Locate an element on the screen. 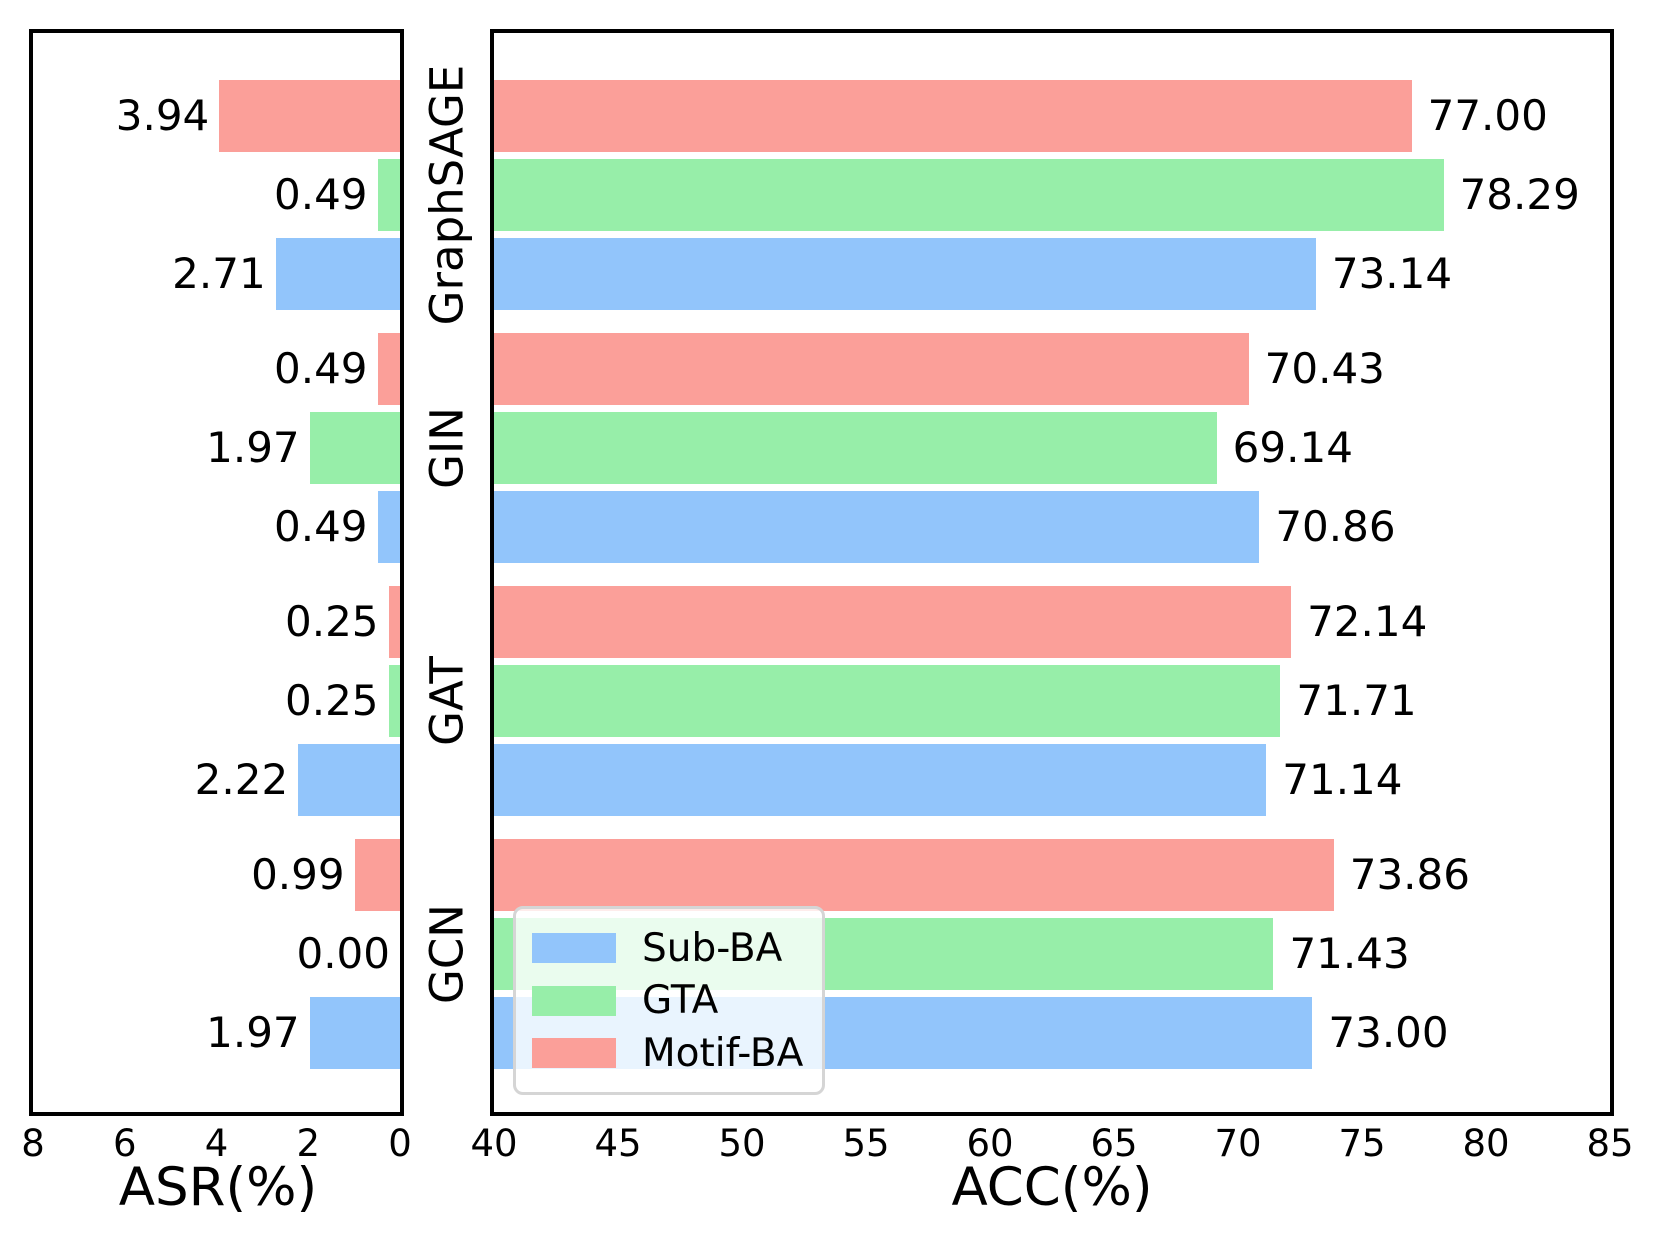 This screenshot has height=1246, width=1661. value-label-sub-ba-gcn-asr: 1.97 is located at coordinates (253, 1032).